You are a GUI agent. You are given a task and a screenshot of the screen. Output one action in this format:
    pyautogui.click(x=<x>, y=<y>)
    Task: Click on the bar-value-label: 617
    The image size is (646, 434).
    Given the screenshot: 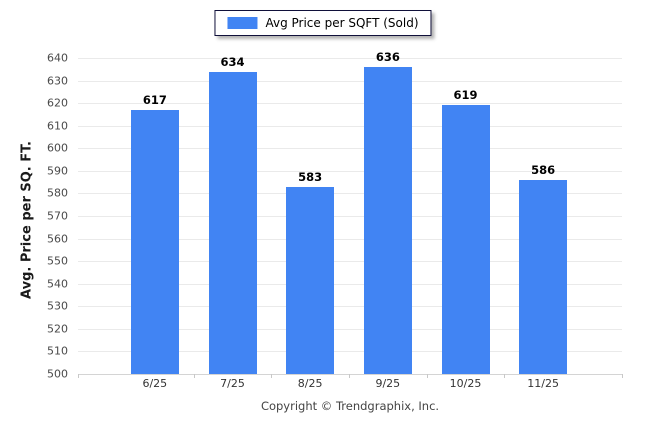 What is the action you would take?
    pyautogui.click(x=154, y=99)
    